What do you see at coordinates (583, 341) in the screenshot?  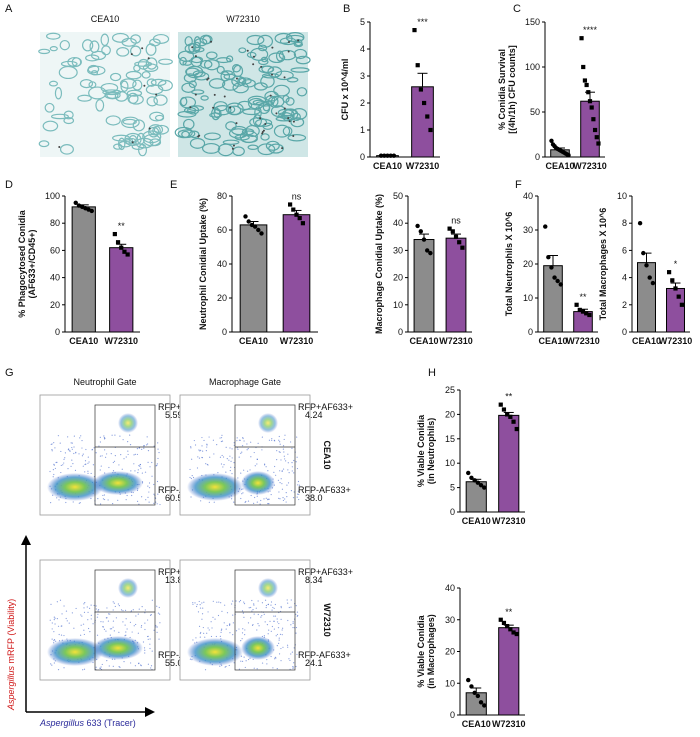 I see `x-tick-label: W72310` at bounding box center [583, 341].